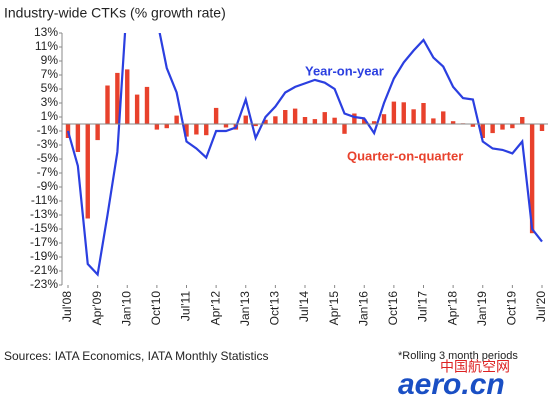 Image resolution: width=554 pixels, height=404 pixels. I want to click on y-tick-label: -11%, so click(44, 200).